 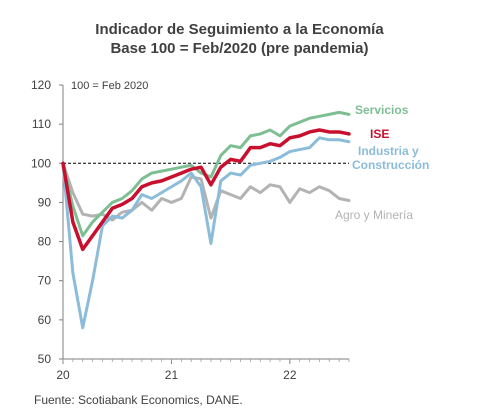 I want to click on chart-title: Indicador de Seguimiento a la Economía, so click(x=239, y=29).